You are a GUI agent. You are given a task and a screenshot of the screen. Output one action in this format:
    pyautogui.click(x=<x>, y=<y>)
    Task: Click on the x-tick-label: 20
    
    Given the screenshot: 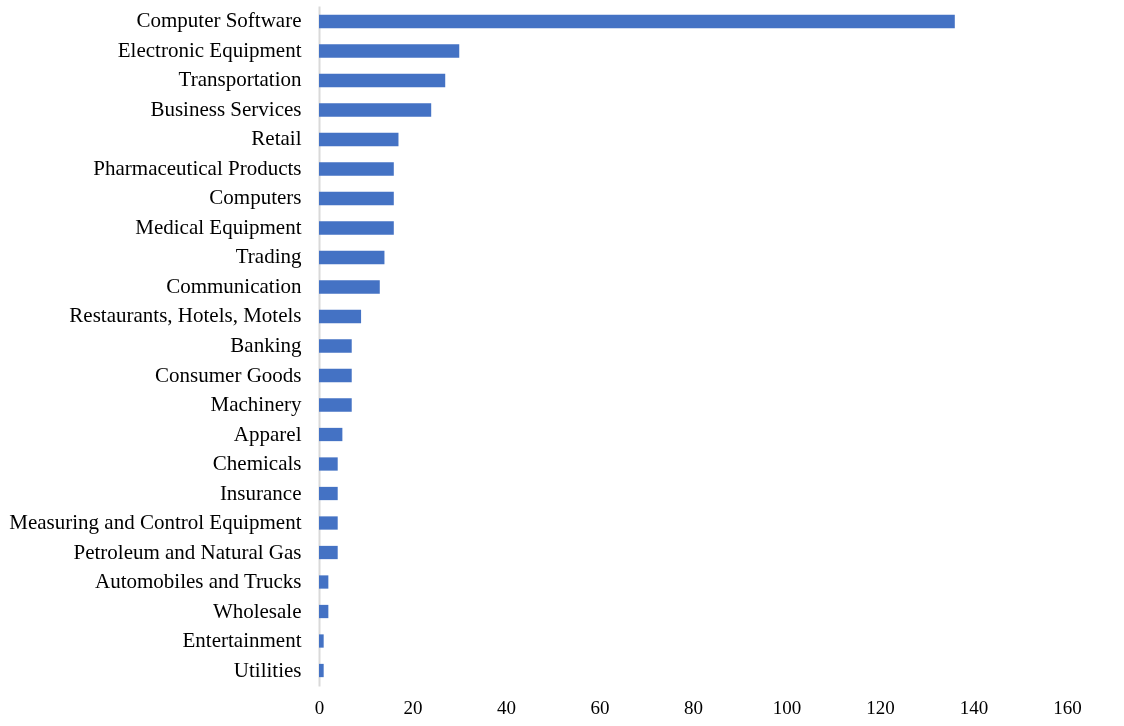 What is the action you would take?
    pyautogui.click(x=413, y=707)
    